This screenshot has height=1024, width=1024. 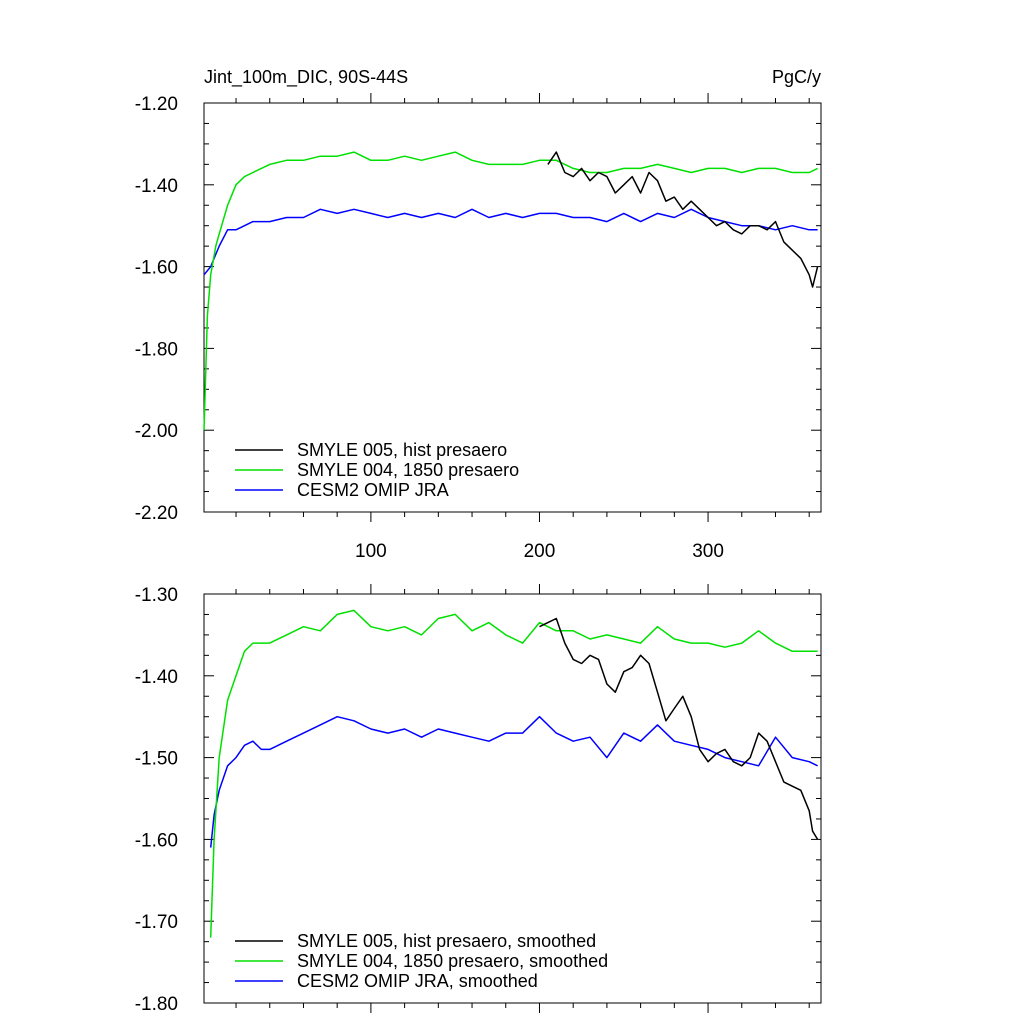 What do you see at coordinates (156, 922) in the screenshot?
I see `y-tick-label: -1.70` at bounding box center [156, 922].